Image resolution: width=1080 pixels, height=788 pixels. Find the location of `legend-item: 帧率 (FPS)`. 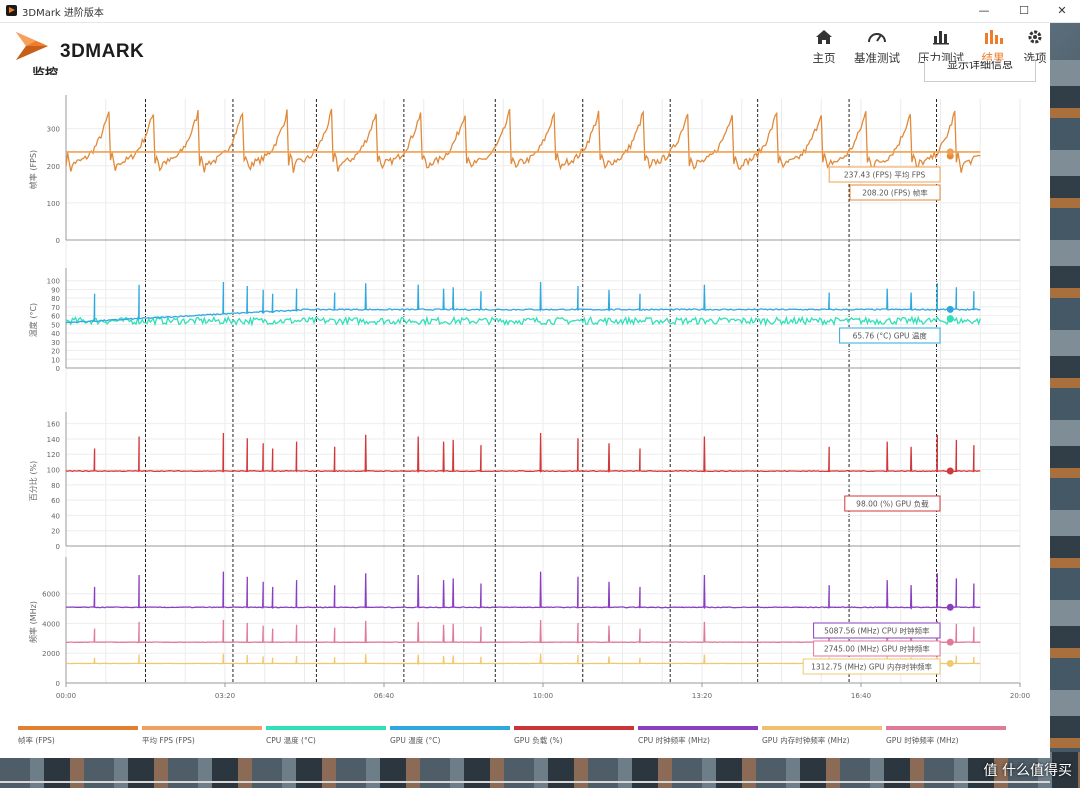

legend-item: 帧率 (FPS) is located at coordinates (78, 736).